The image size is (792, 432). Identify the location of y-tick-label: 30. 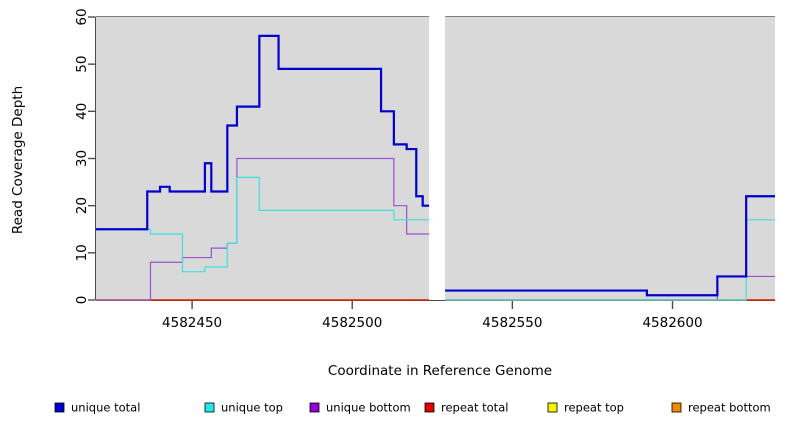
(82, 158).